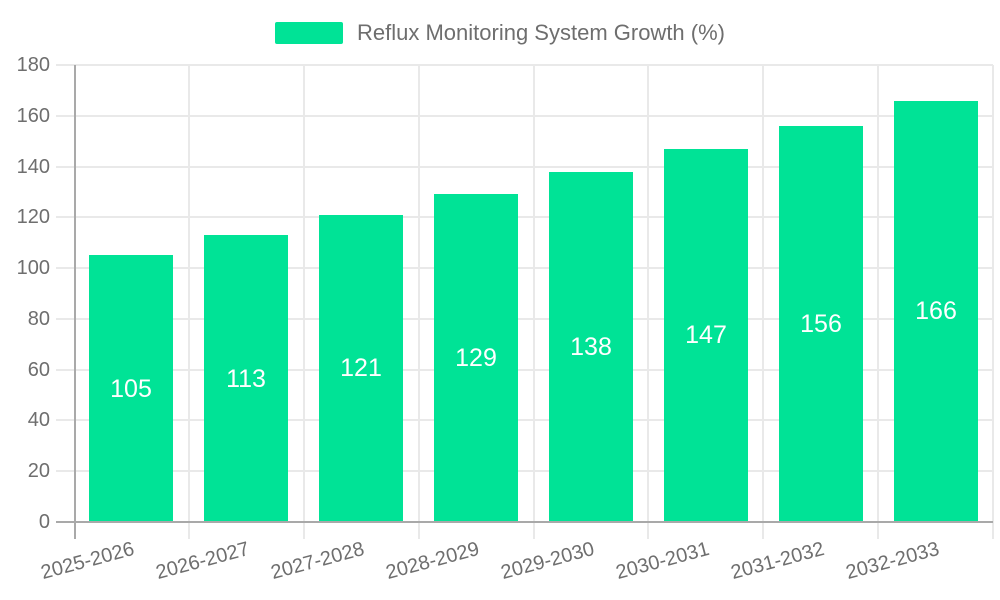  Describe the element at coordinates (33, 268) in the screenshot. I see `y-axis-label: 100` at that location.